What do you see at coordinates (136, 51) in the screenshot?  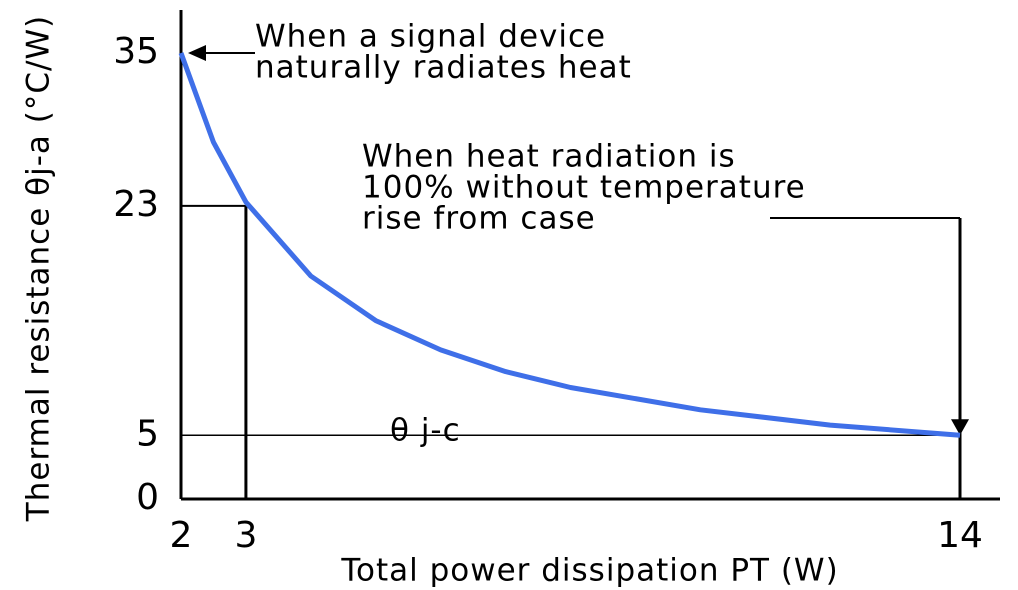 I see `y-tick-label: 35` at bounding box center [136, 51].